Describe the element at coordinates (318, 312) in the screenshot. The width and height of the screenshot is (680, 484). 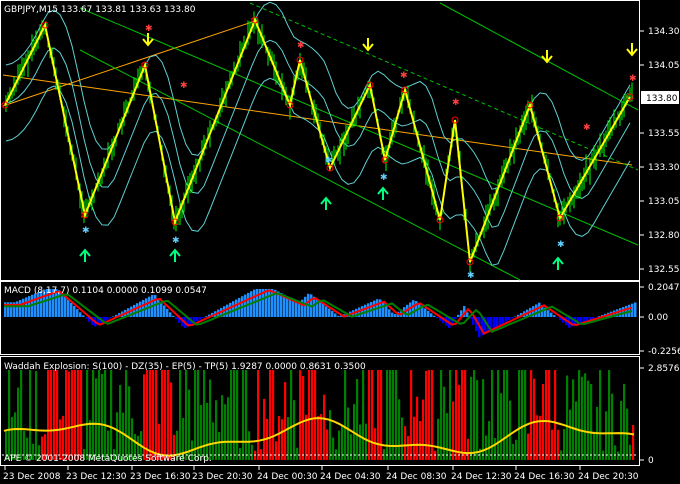
I see `macd-main-line` at that location.